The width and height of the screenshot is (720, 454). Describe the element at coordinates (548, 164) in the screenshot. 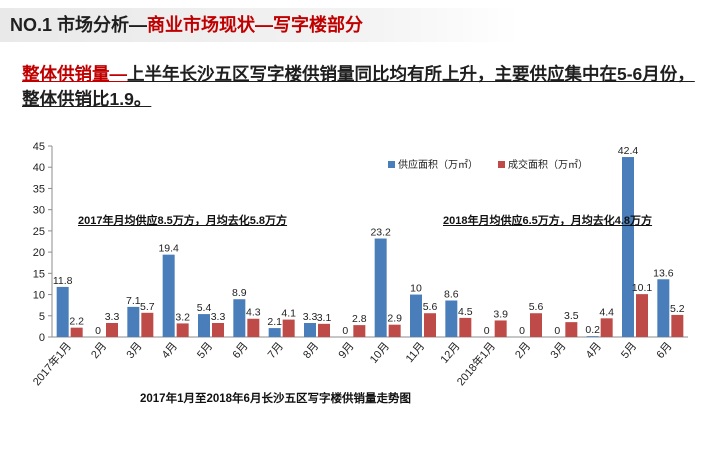

I see `legend-label-deal: 成交面积（万㎡）` at that location.